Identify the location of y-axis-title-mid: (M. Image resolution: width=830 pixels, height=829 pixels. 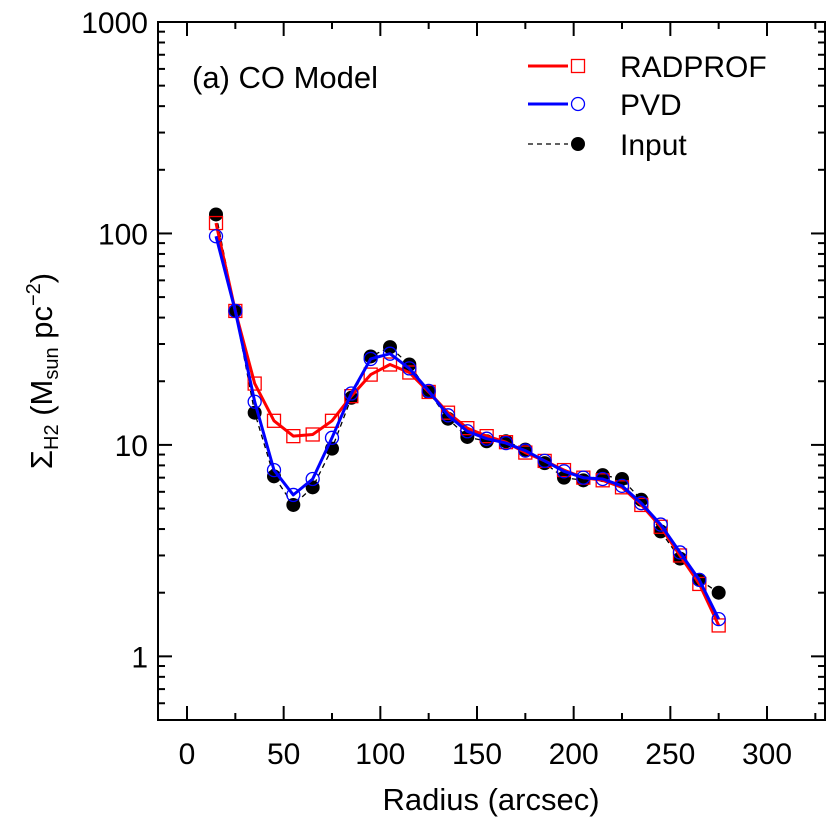
(41, 402).